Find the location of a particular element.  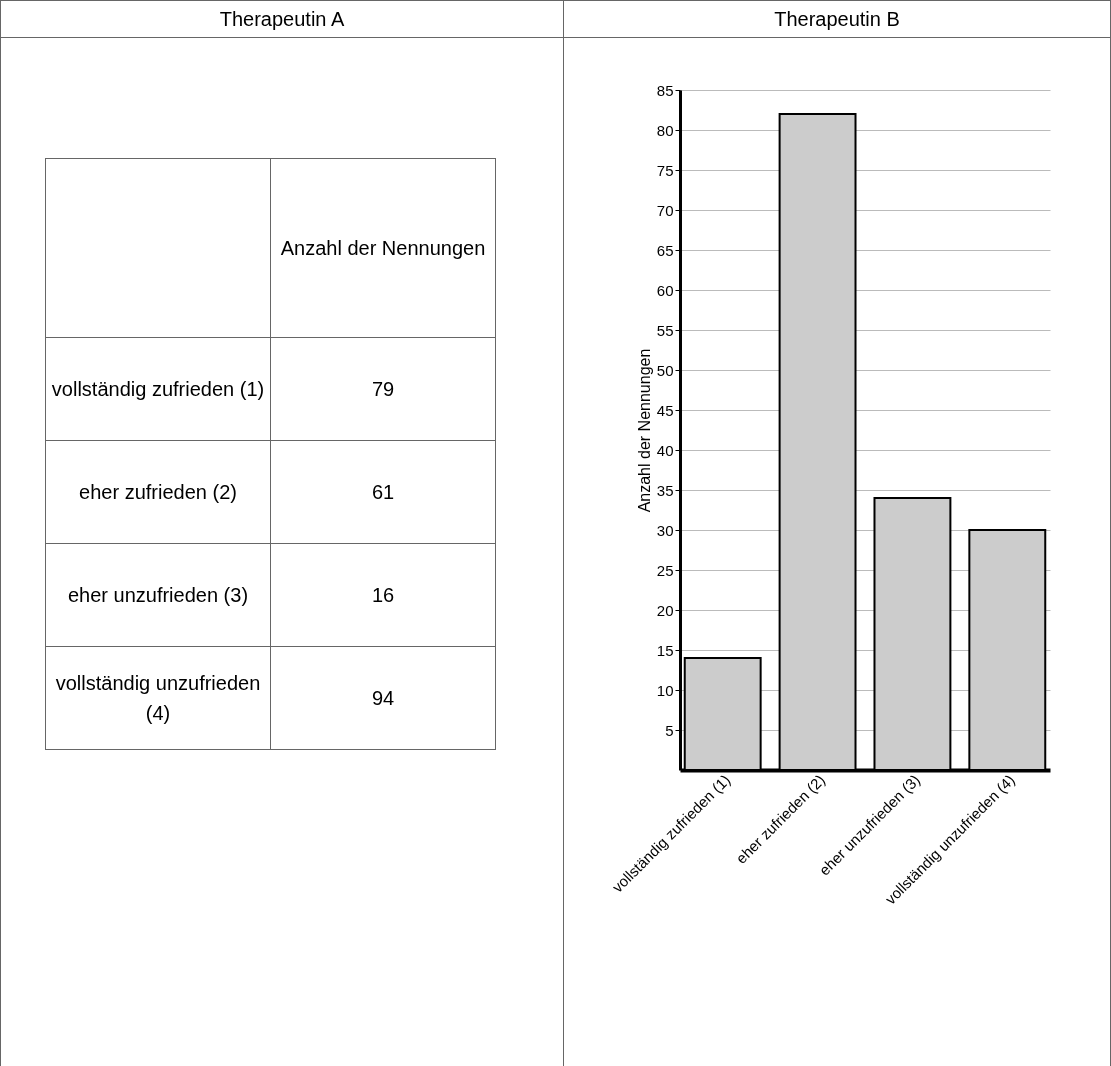

y-tick-label: 50 is located at coordinates (665, 370).